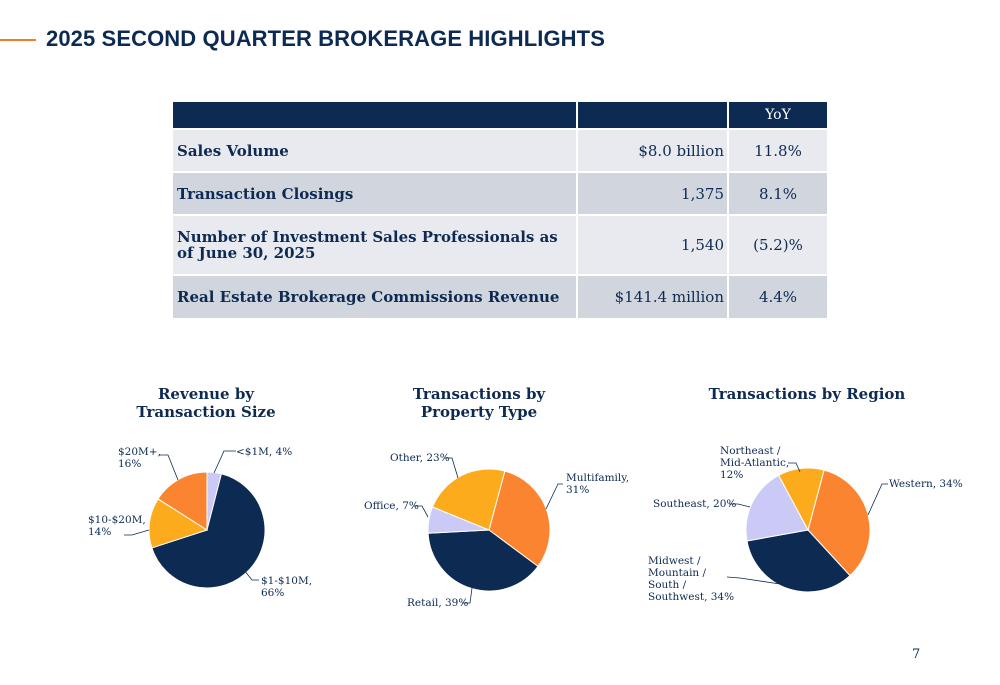 This screenshot has width=1000, height=685. Describe the element at coordinates (325, 38) in the screenshot. I see `page-title: 2025 SECOND QUARTER BROKERAGE HIGHLIGHTS` at that location.